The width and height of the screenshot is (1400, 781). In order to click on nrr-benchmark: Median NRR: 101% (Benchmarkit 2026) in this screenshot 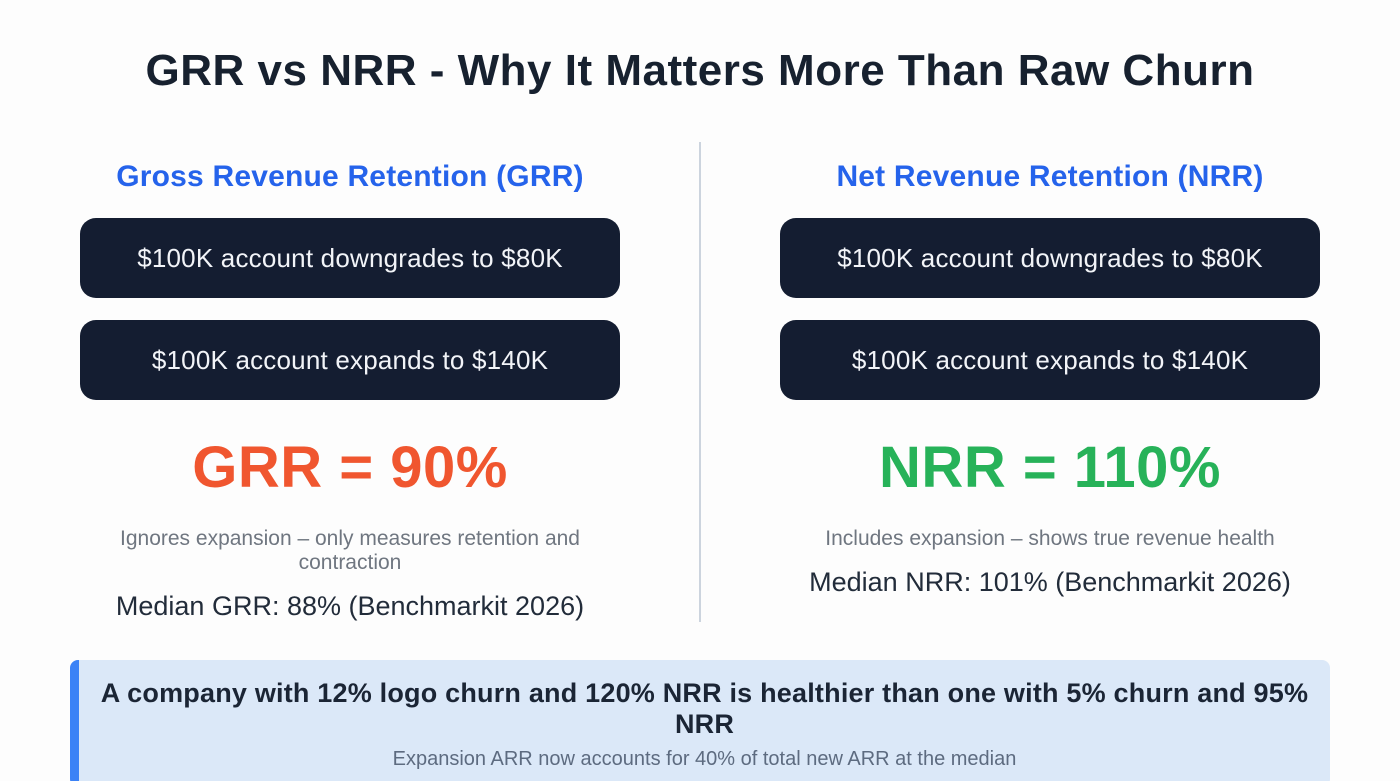, I will do `click(1050, 582)`.